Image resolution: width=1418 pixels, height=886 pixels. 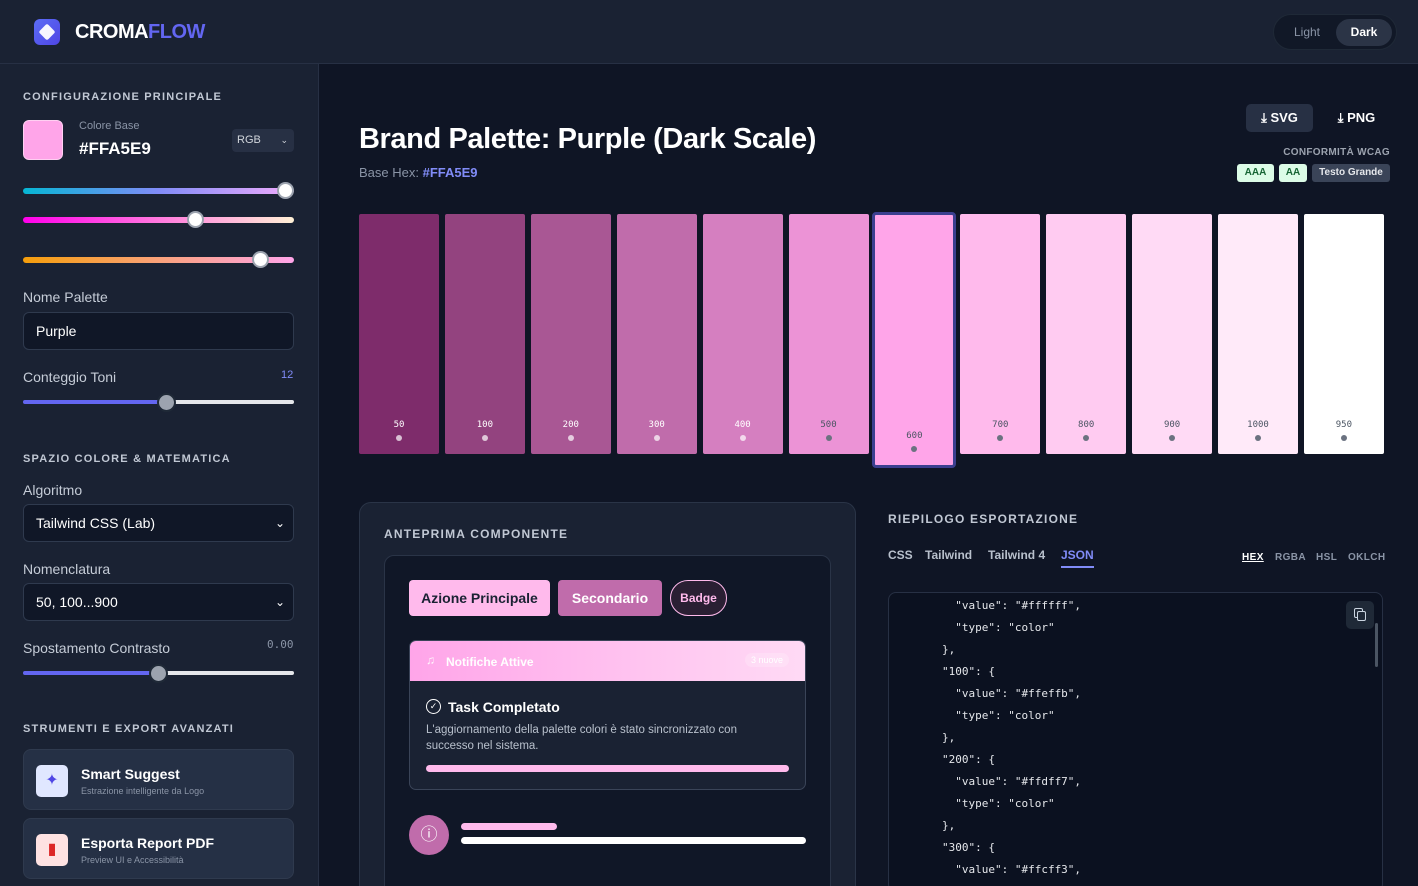 I want to click on theme-toggle: Light Dark, so click(x=1335, y=32).